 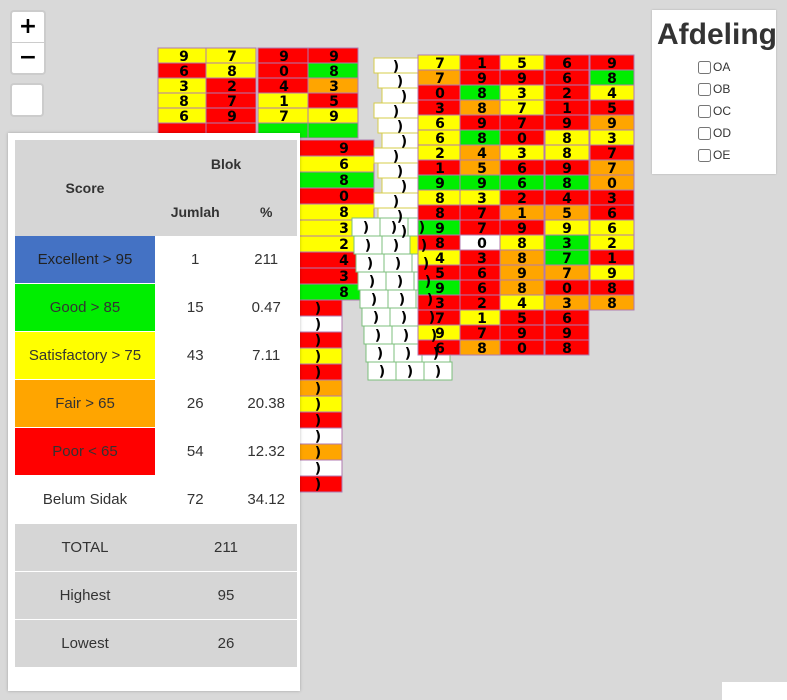 What do you see at coordinates (226, 643) in the screenshot?
I see `lowest-value: 26` at bounding box center [226, 643].